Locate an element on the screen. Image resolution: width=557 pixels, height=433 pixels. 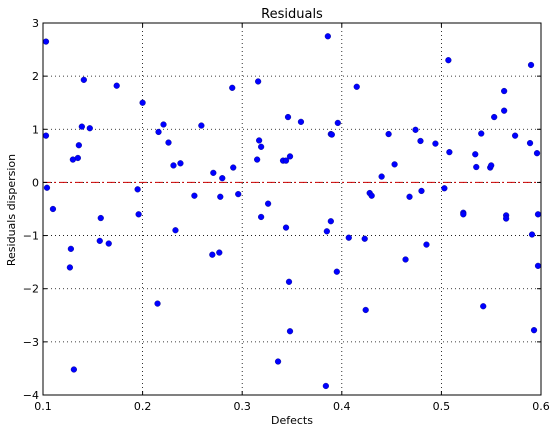
x-axis-tick-labels: 0.1 0.2 0.3 0.4 0.5 0.6 is located at coordinates (292, 406).